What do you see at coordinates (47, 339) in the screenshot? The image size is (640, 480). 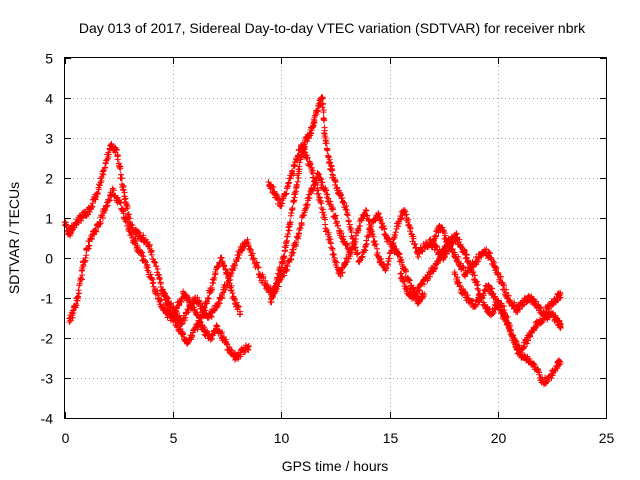 I see `y-tick-label: -2` at bounding box center [47, 339].